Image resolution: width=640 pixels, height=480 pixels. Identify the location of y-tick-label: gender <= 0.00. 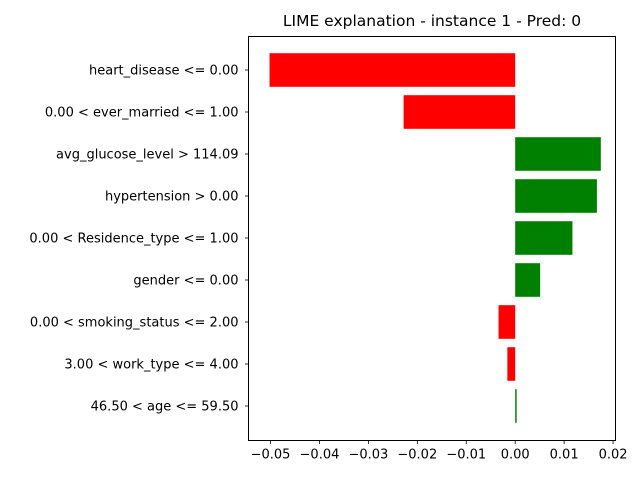
(185, 281).